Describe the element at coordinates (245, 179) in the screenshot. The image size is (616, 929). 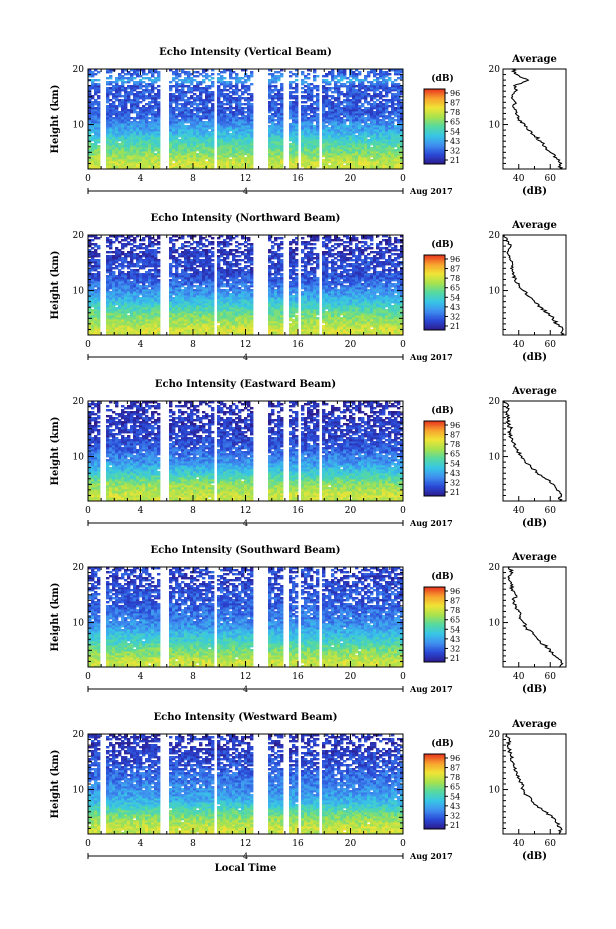
I see `x-tick-label: 12` at that location.